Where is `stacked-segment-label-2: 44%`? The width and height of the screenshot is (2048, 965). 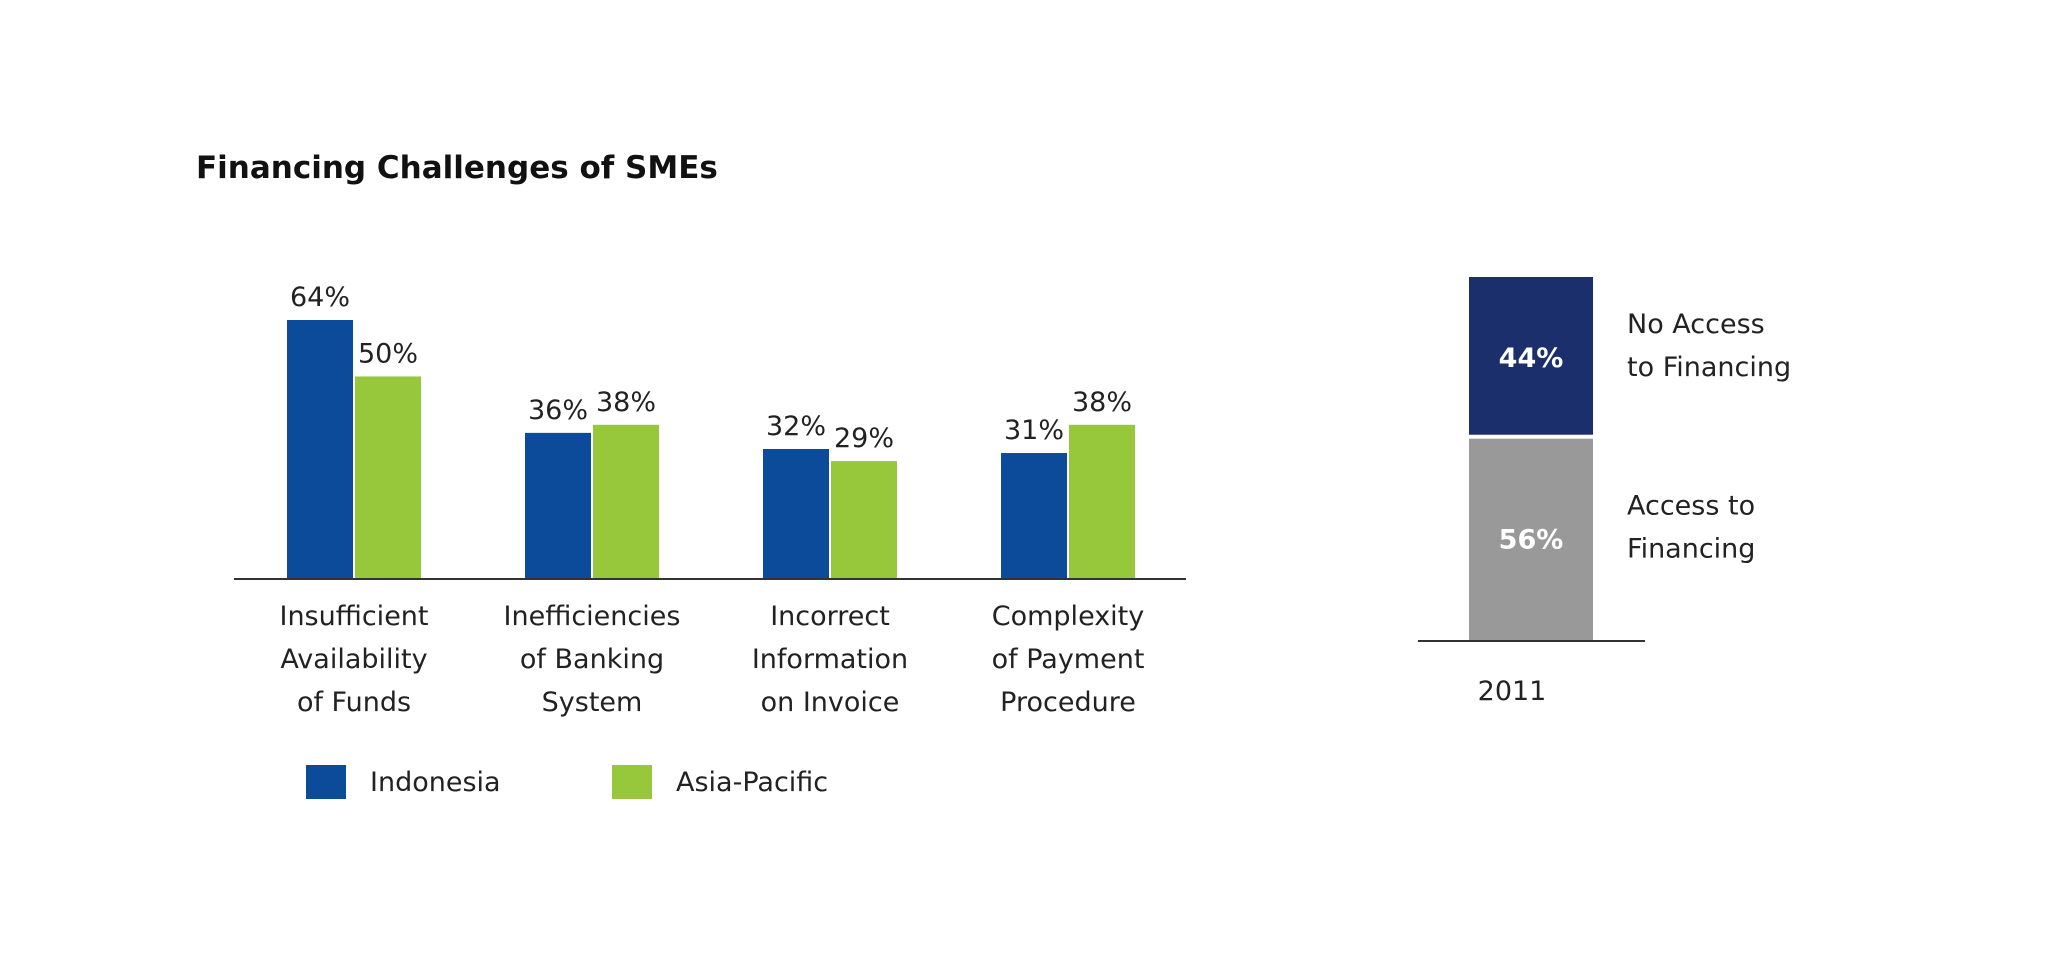
stacked-segment-label-2: 44% is located at coordinates (1531, 358).